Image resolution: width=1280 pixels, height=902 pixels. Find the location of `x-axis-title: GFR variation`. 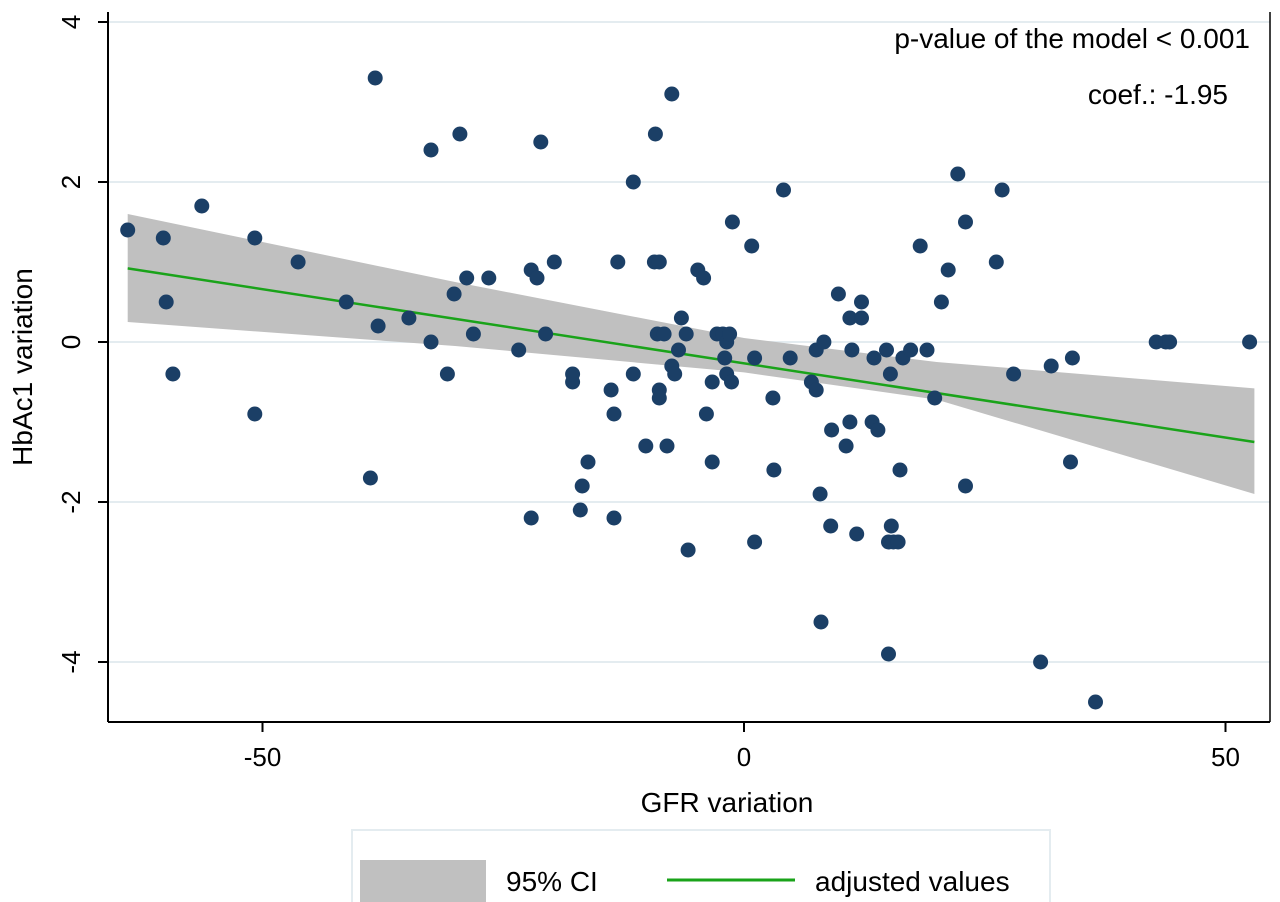

x-axis-title: GFR variation is located at coordinates (727, 802).